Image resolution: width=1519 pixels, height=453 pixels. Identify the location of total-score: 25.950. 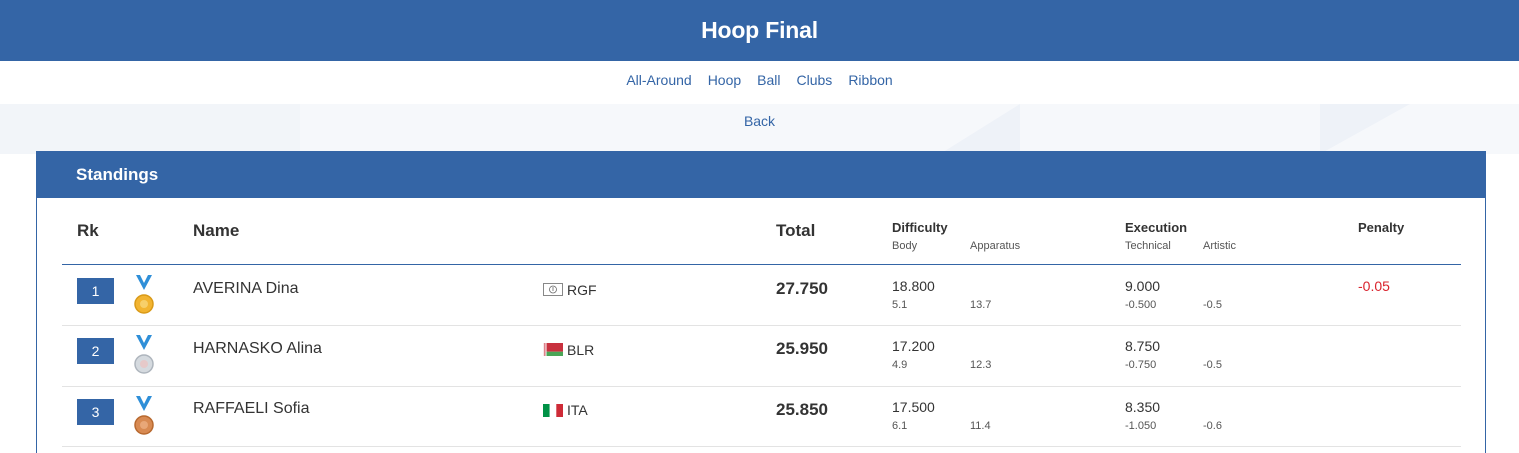
(802, 348).